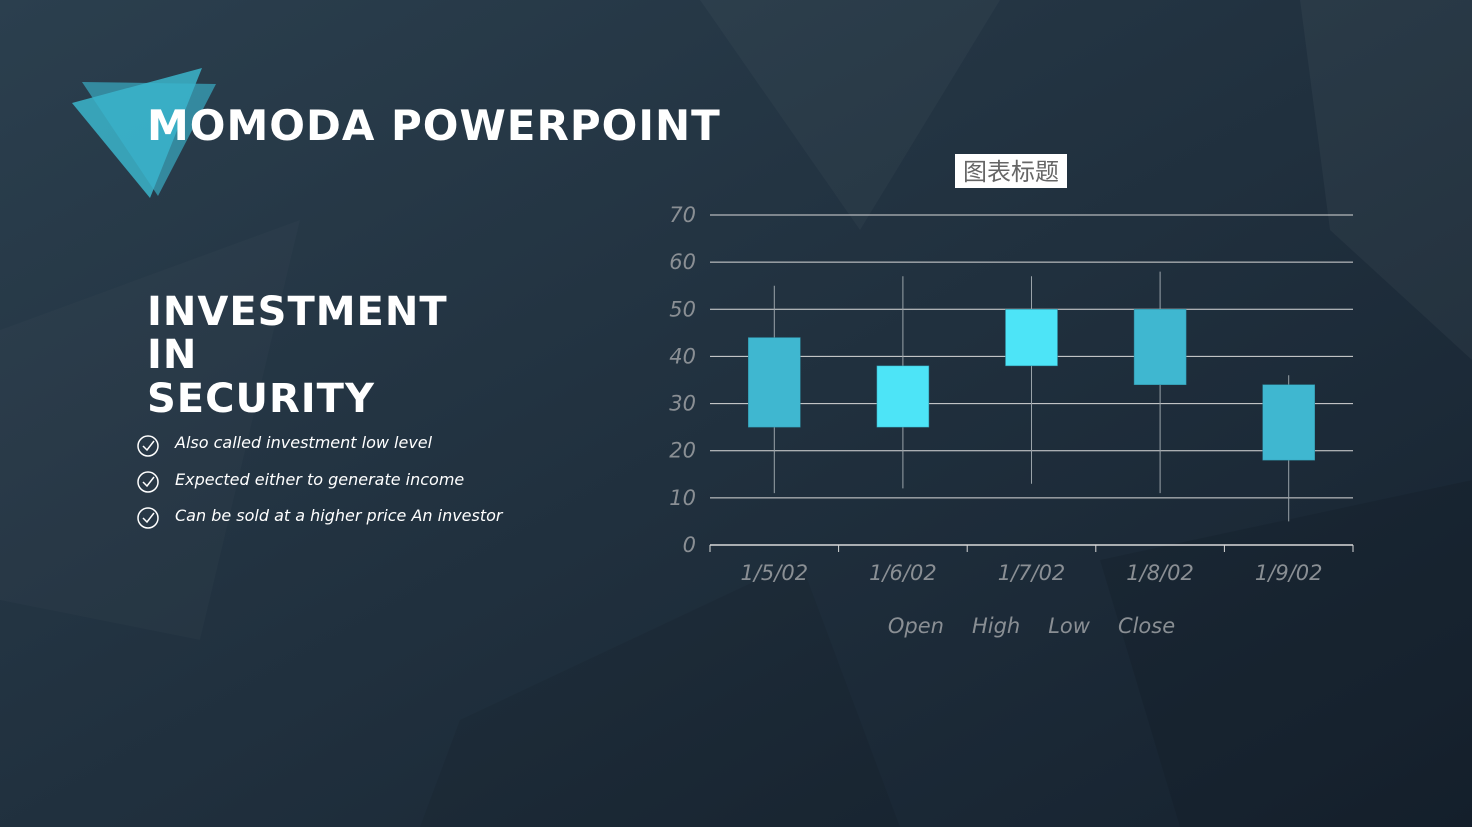 Image resolution: width=1472 pixels, height=827 pixels. What do you see at coordinates (996, 626) in the screenshot?
I see `legend-entry: High` at bounding box center [996, 626].